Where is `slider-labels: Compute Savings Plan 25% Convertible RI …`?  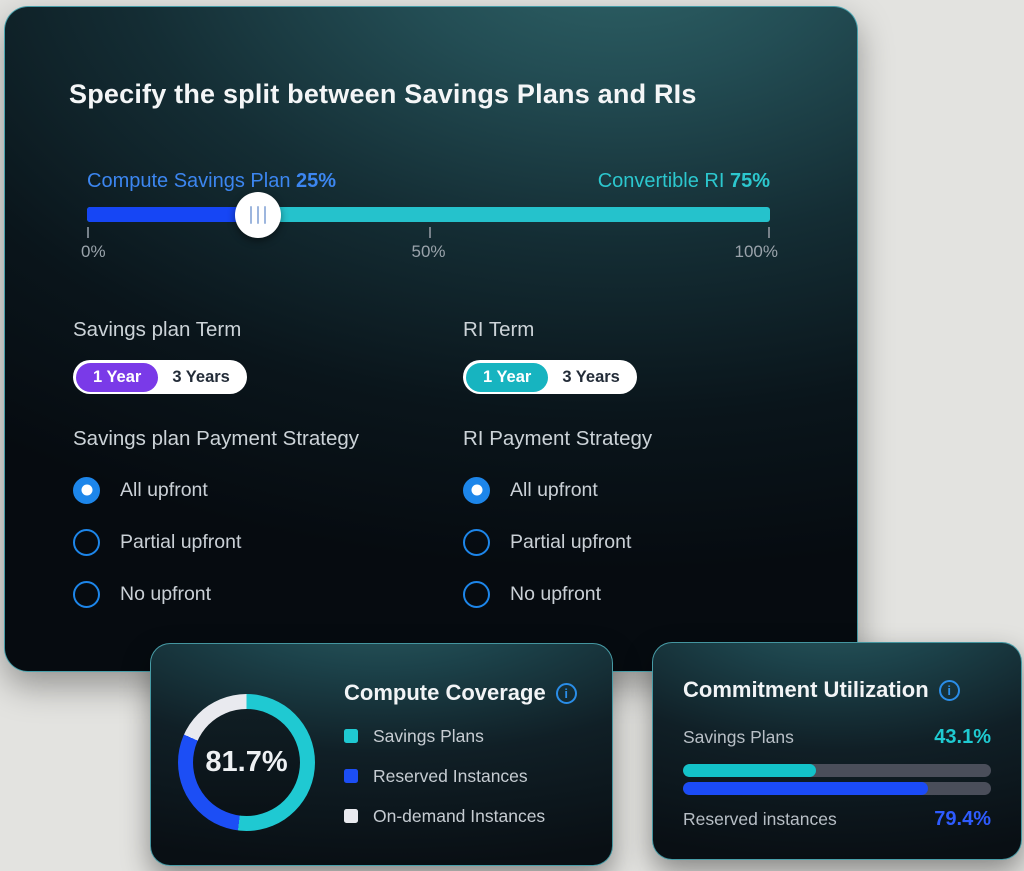 slider-labels: Compute Savings Plan 25% Convertible RI … is located at coordinates (428, 181).